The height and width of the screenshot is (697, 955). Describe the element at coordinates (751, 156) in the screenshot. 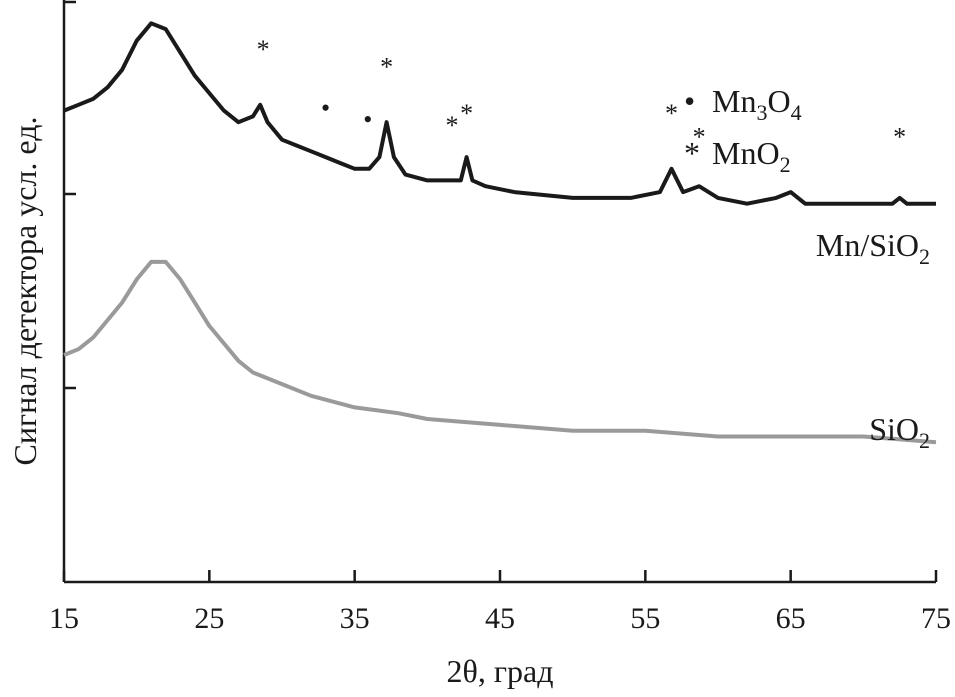

I see `legend-label-mno2: MnO2` at that location.